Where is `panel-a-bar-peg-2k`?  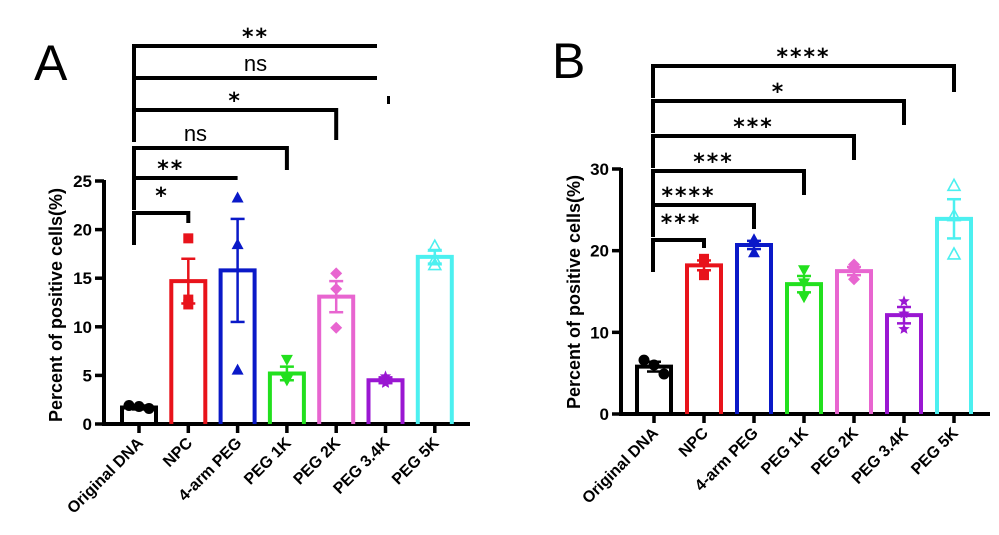
panel-a-bar-peg-2k is located at coordinates (336, 359).